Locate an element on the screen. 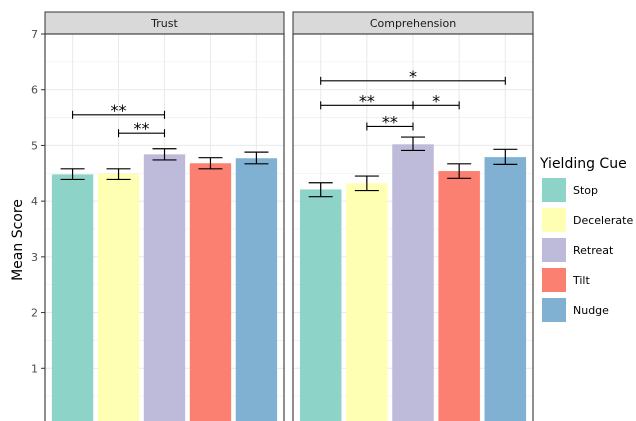 The height and width of the screenshot is (421, 636). legend-item-nudge: Nudge is located at coordinates (575, 310).